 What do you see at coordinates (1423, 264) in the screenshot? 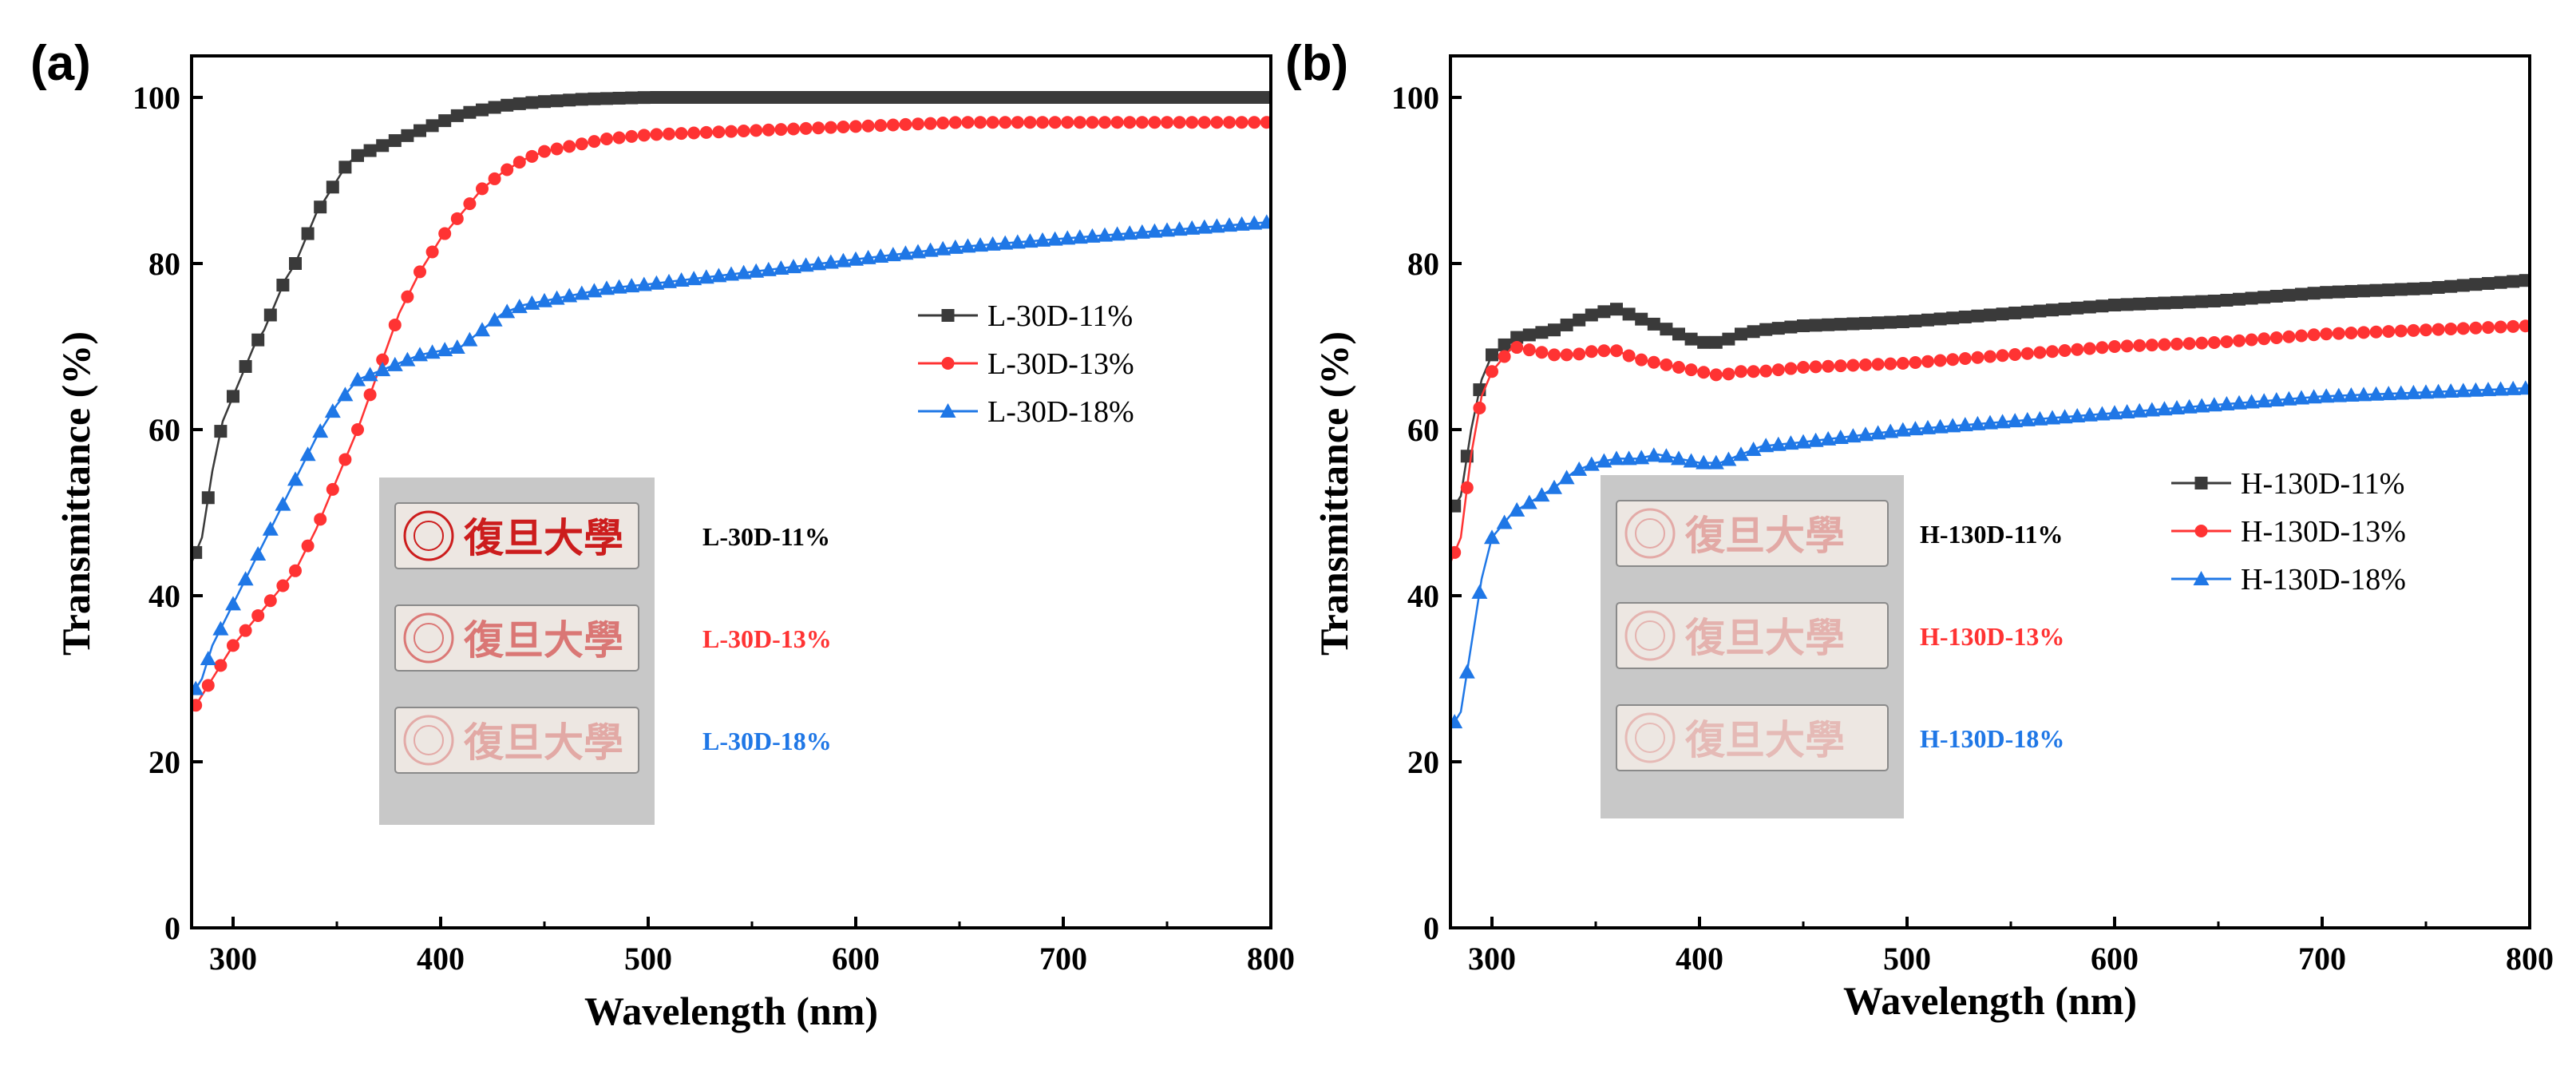
I see `y-tick-label: 80` at bounding box center [1423, 264].